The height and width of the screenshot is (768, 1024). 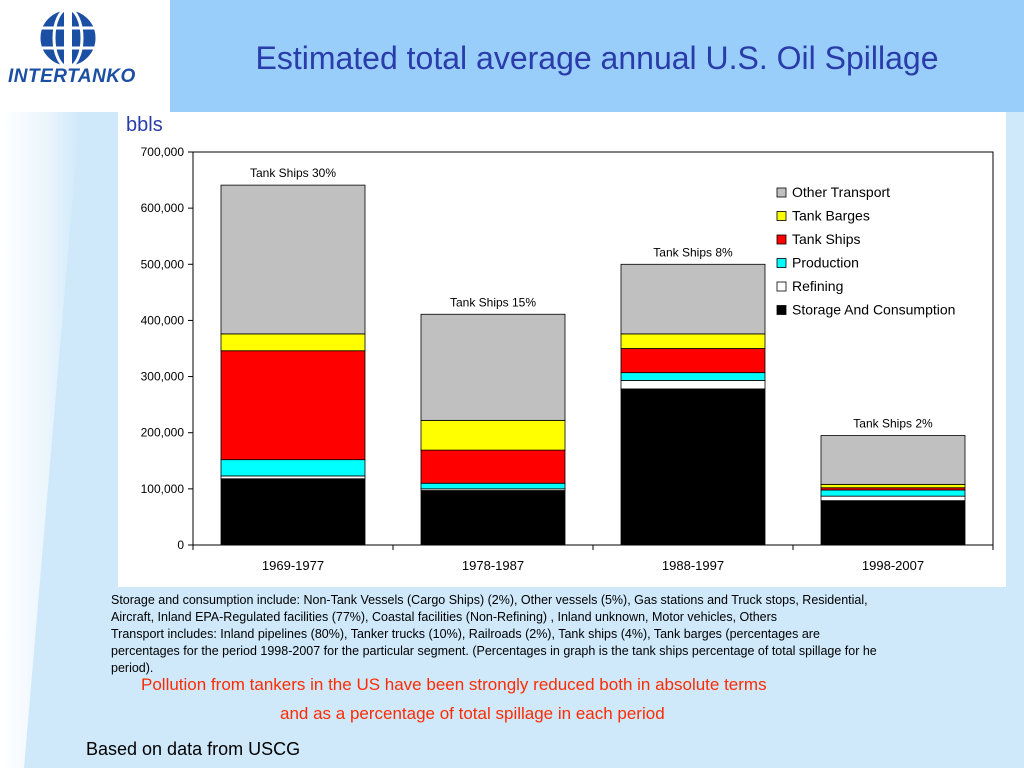 What do you see at coordinates (693, 252) in the screenshot?
I see `bar-label: Tank Ships 8%` at bounding box center [693, 252].